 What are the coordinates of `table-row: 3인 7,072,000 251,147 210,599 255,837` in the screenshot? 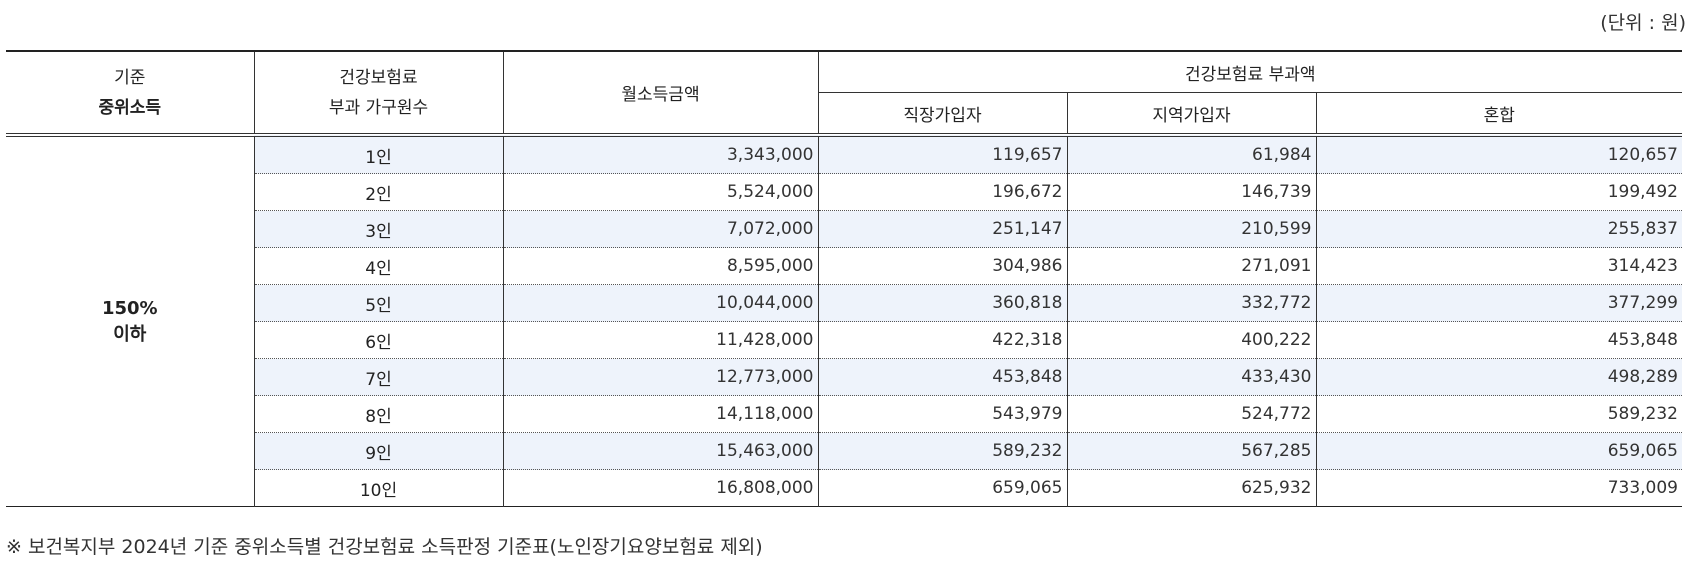 It's located at (844, 229).